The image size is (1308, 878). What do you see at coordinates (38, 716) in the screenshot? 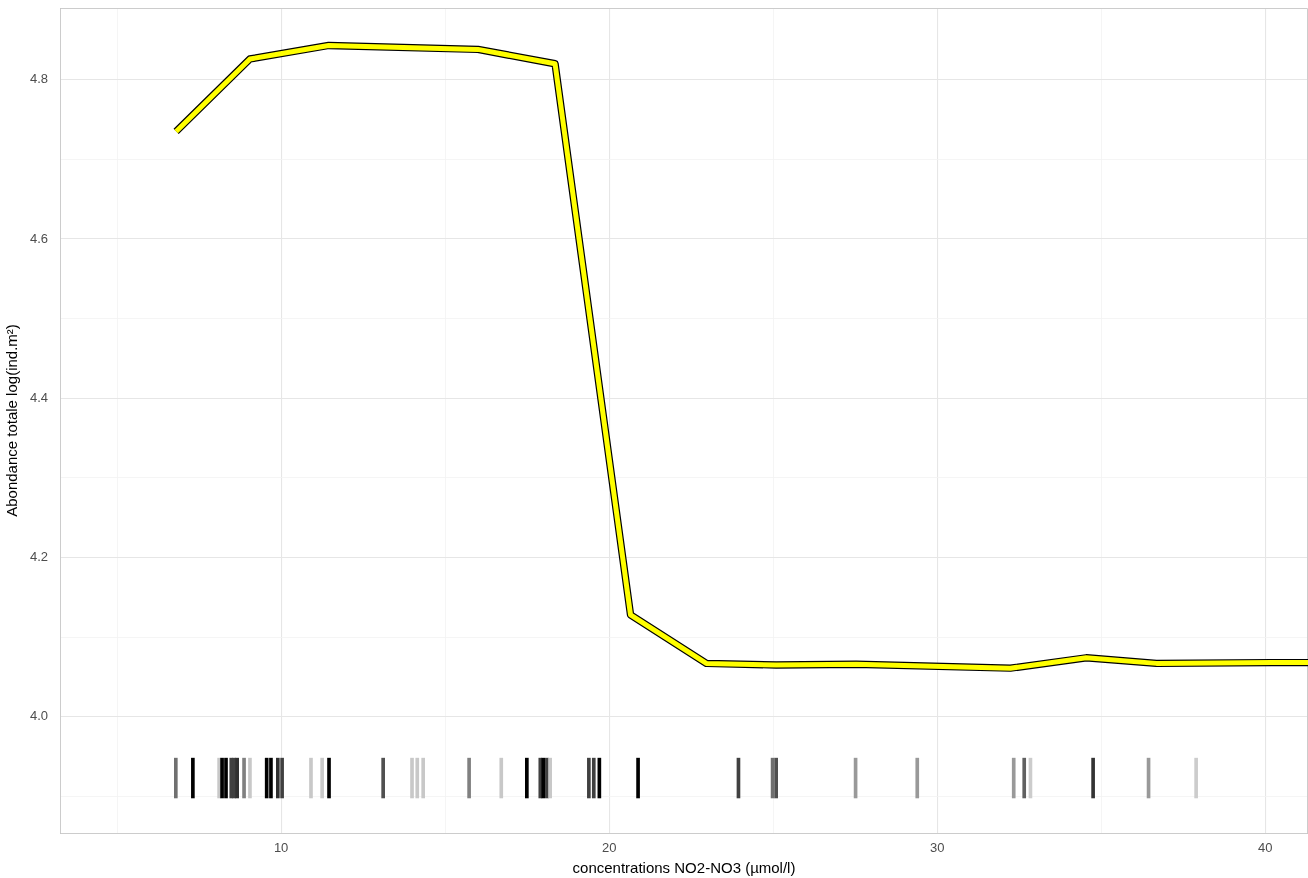
I see `y-tick-label: 4.0` at bounding box center [38, 716].